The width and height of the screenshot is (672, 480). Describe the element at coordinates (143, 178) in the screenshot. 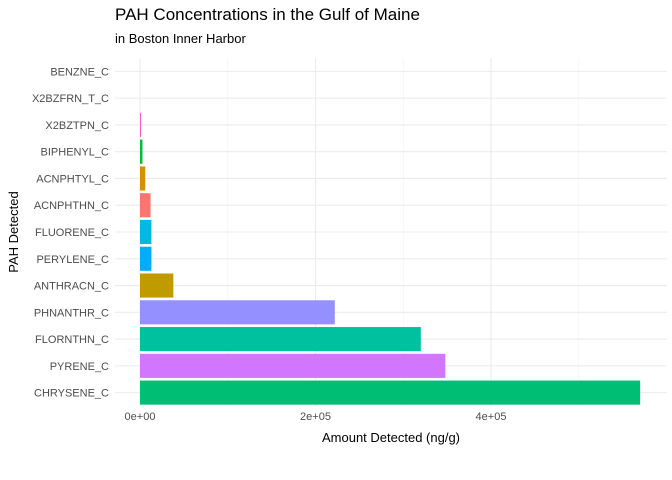

I see `bar-acnphtyl-c` at that location.